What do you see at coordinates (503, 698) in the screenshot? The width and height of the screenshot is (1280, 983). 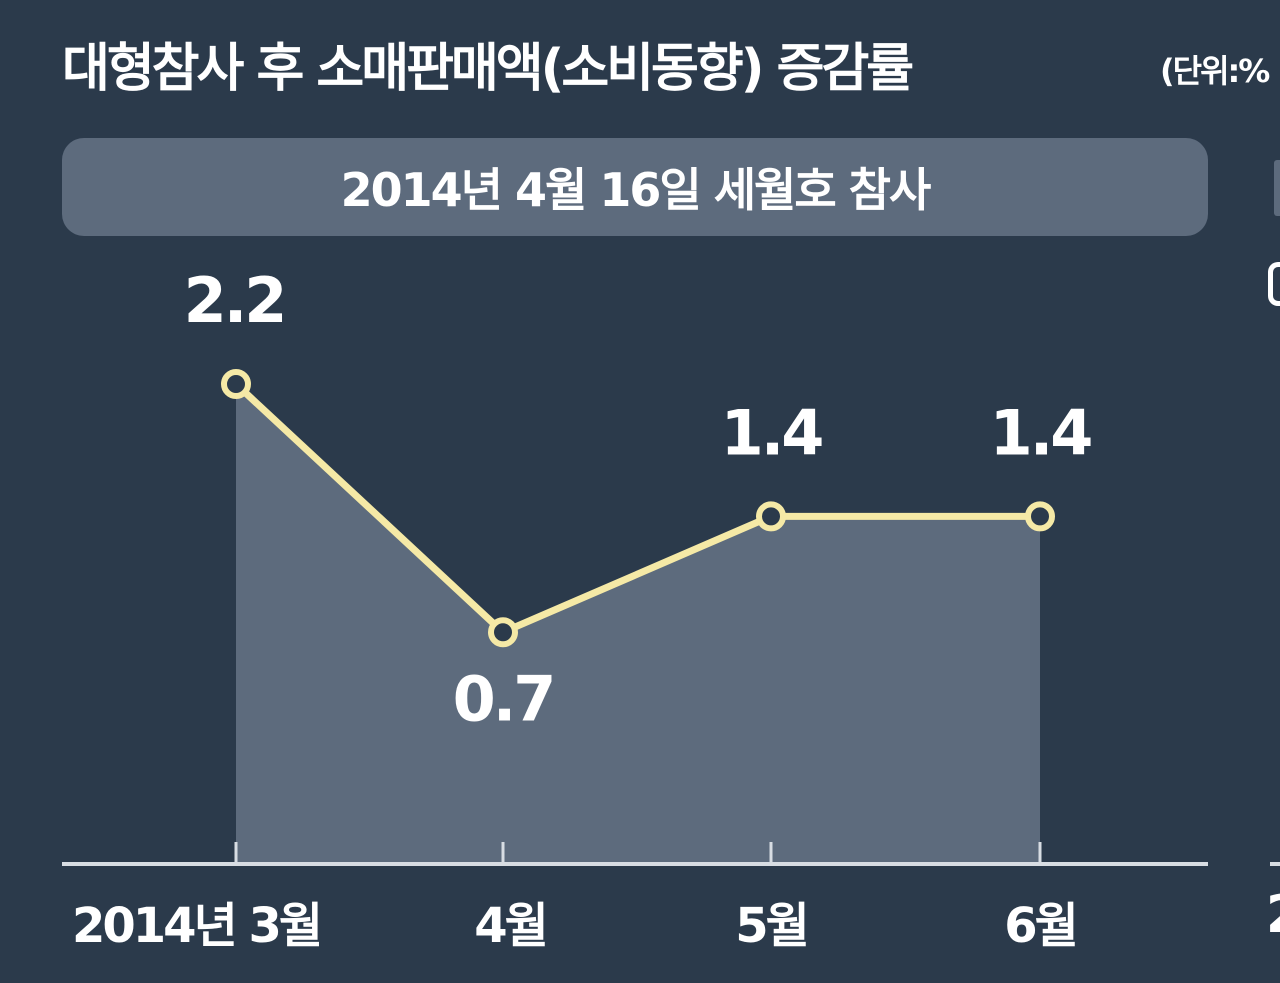 I see `data-label-2: 0.7` at bounding box center [503, 698].